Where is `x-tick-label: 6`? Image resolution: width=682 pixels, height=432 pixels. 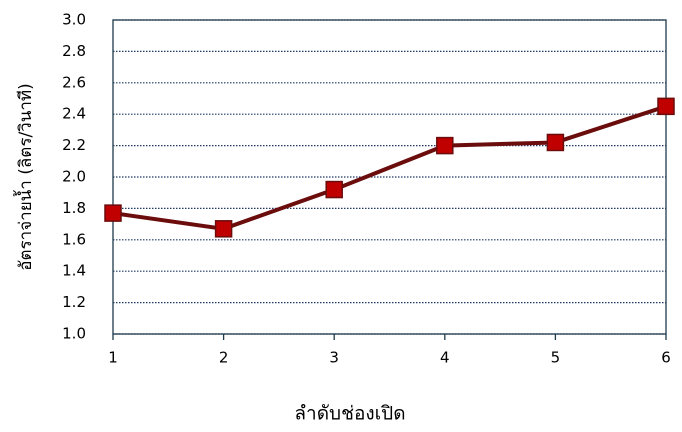
x-tick-label: 6 is located at coordinates (666, 358).